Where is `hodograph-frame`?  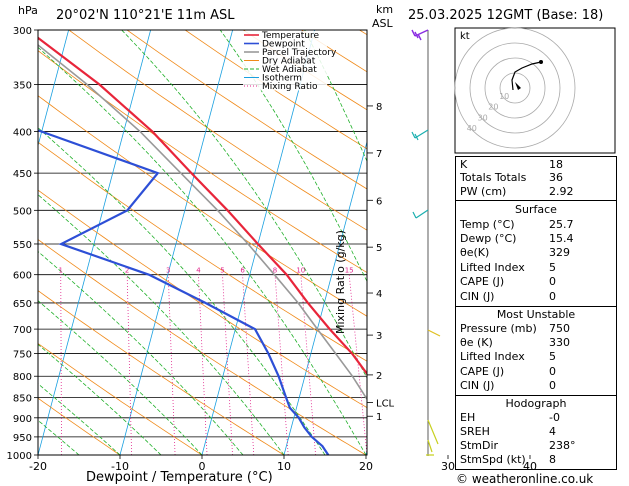
hodograph-frame is located at coordinates (535, 90).